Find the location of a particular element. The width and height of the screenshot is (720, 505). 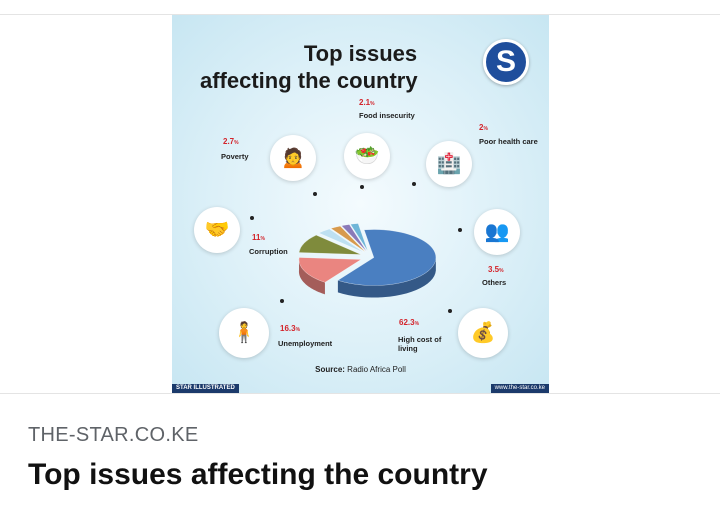

image-divider is located at coordinates (360, 393).